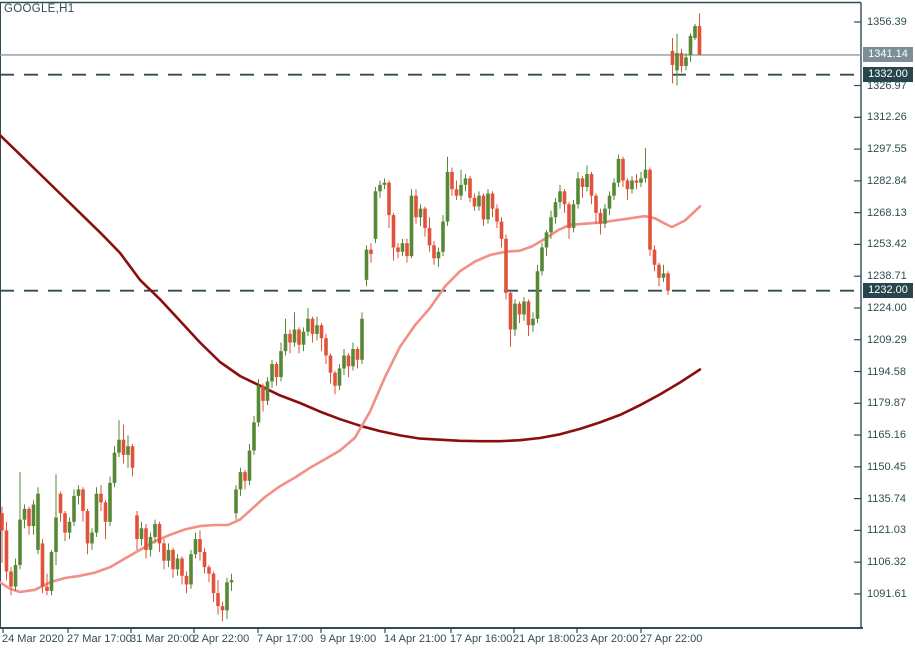  What do you see at coordinates (888, 75) in the screenshot?
I see `level-price-label: 1332.00` at bounding box center [888, 75].